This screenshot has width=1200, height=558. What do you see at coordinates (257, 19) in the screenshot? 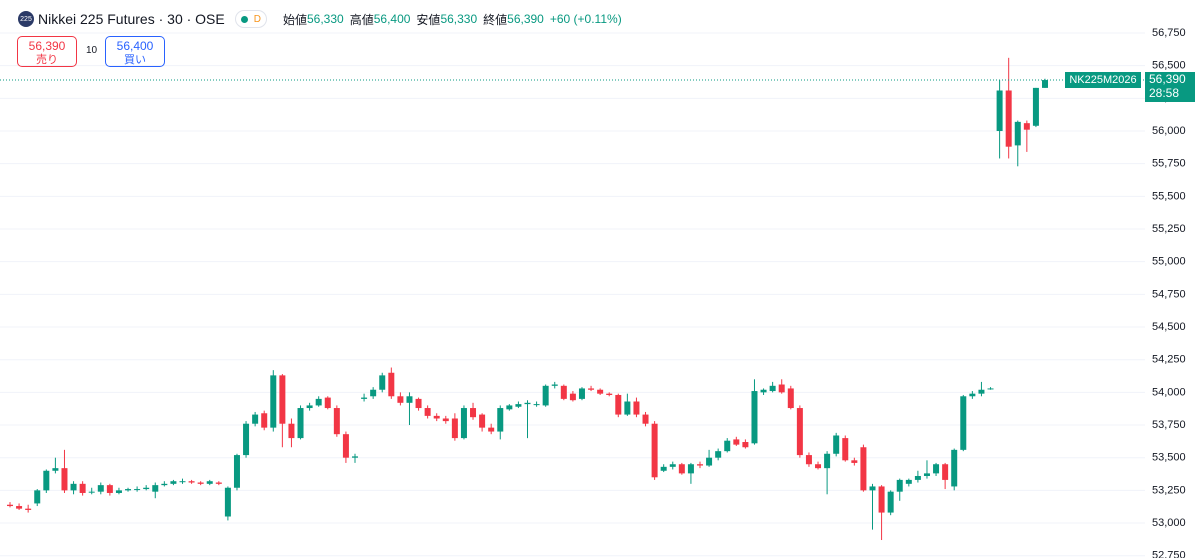
I see `interval-badge: D` at bounding box center [257, 19].